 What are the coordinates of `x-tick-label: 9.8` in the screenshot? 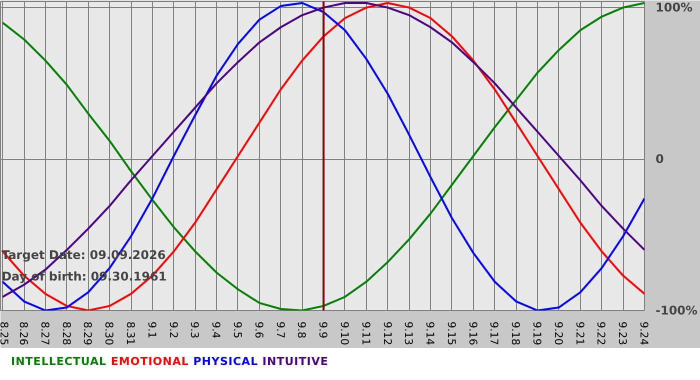 It's located at (301, 330).